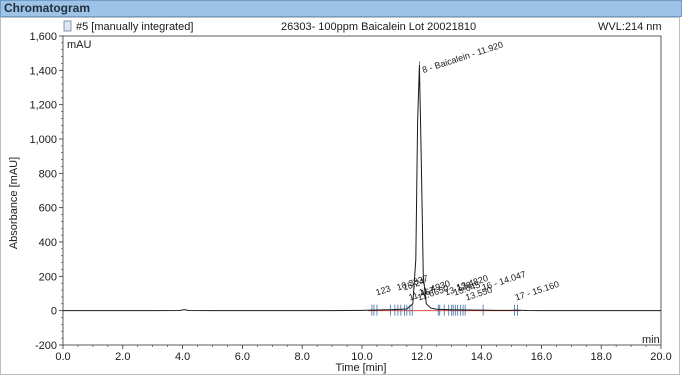 This screenshot has width=682, height=377. Describe the element at coordinates (462, 57) in the screenshot. I see `peak-label: 8 - Baicalein - 11.920` at that location.